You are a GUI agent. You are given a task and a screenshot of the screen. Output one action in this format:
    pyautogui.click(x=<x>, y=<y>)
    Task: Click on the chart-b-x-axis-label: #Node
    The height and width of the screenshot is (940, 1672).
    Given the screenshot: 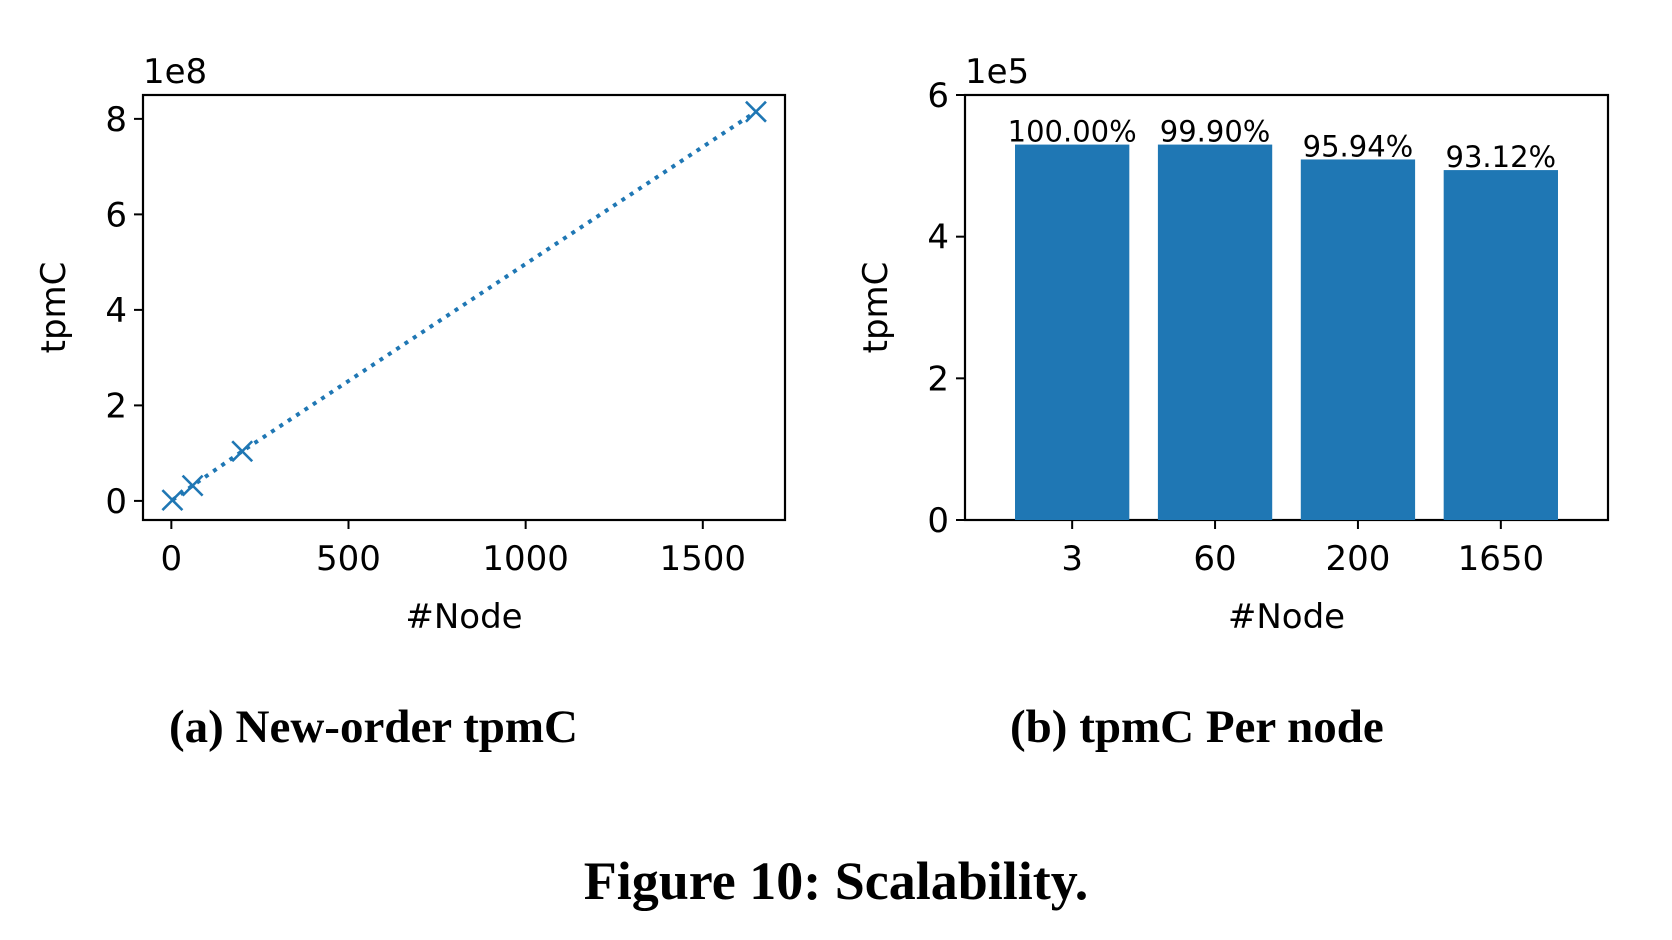 What is the action you would take?
    pyautogui.click(x=1286, y=617)
    